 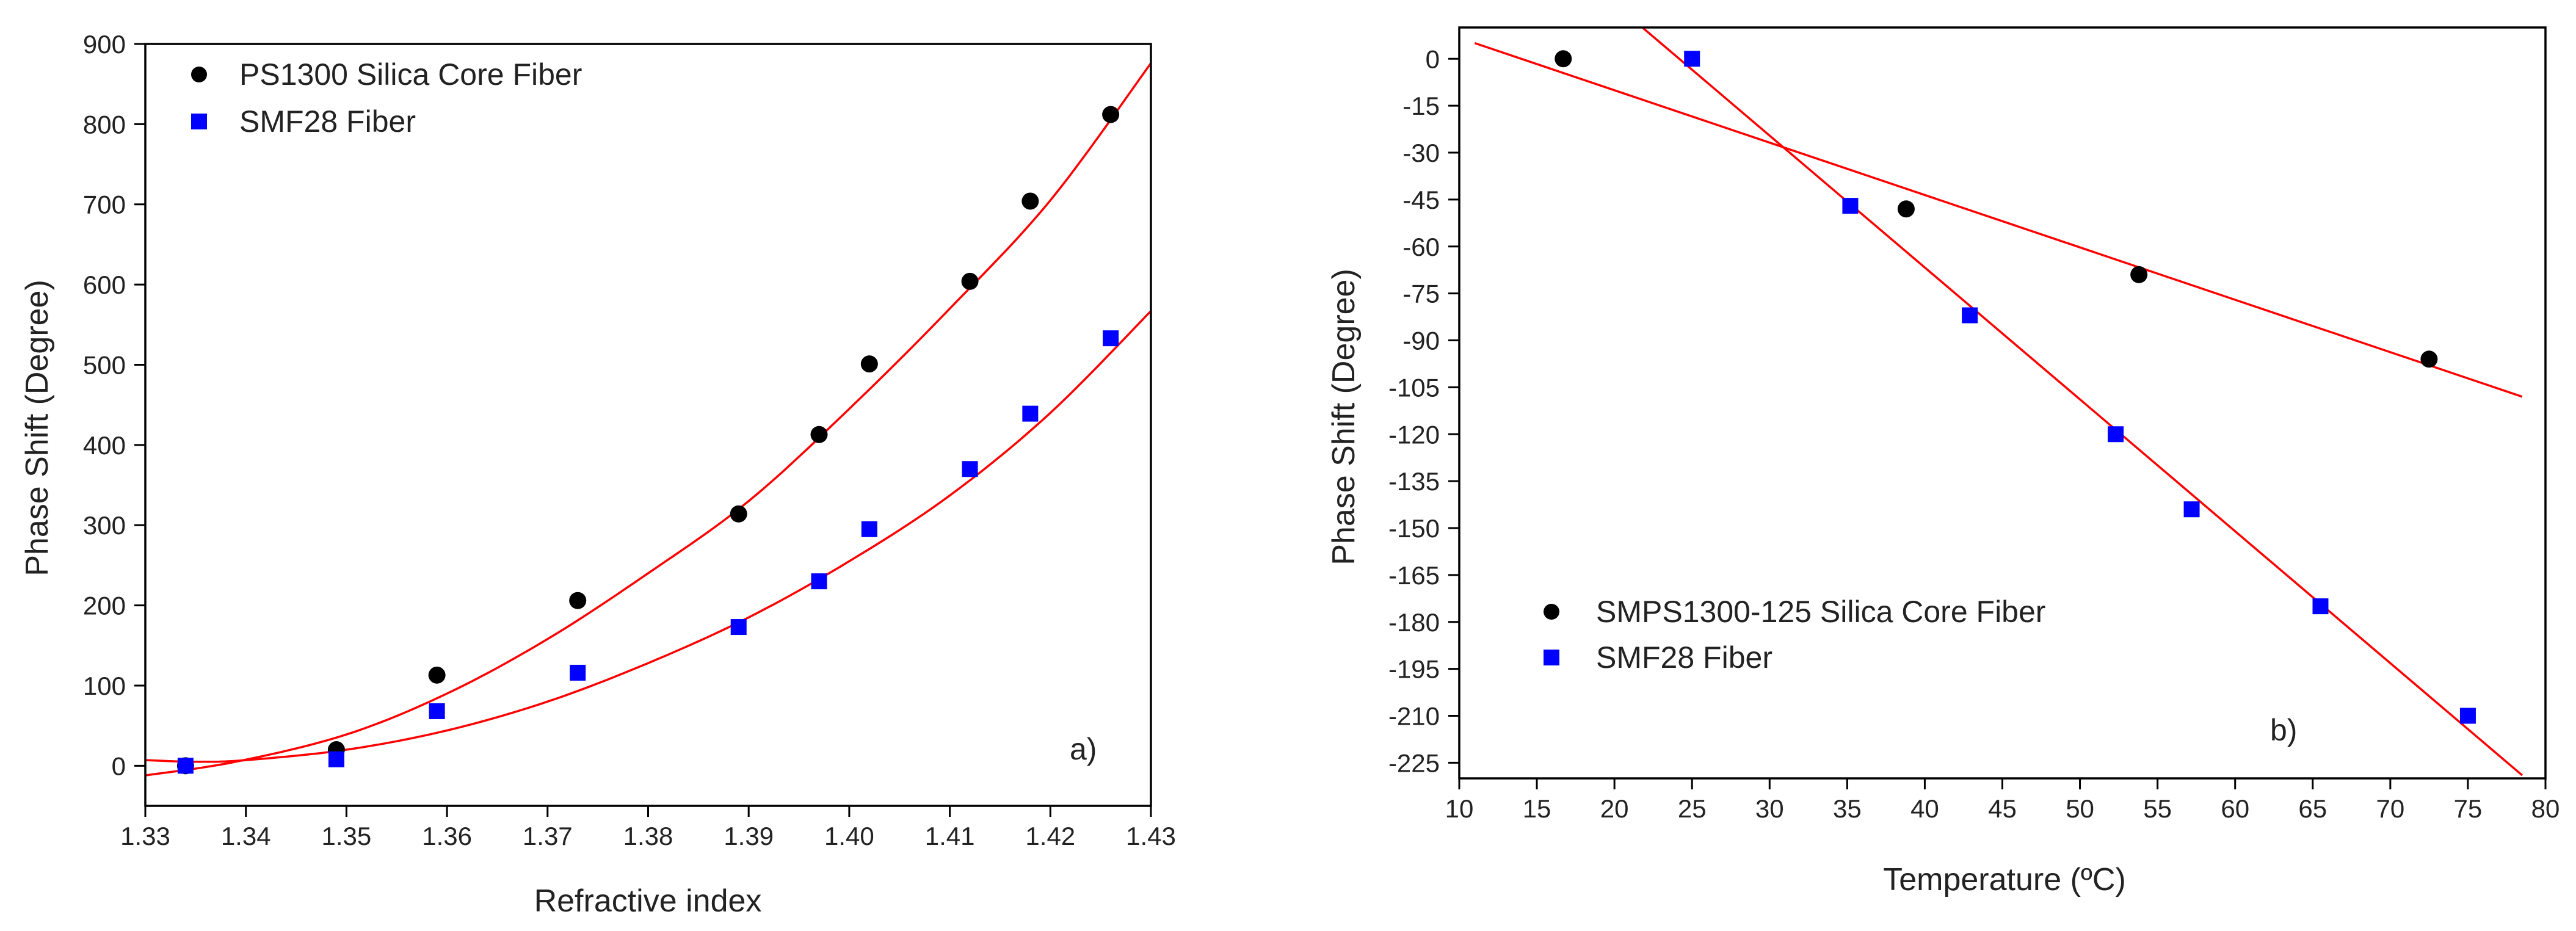 I want to click on y-tick-label: -150, so click(x=1414, y=528).